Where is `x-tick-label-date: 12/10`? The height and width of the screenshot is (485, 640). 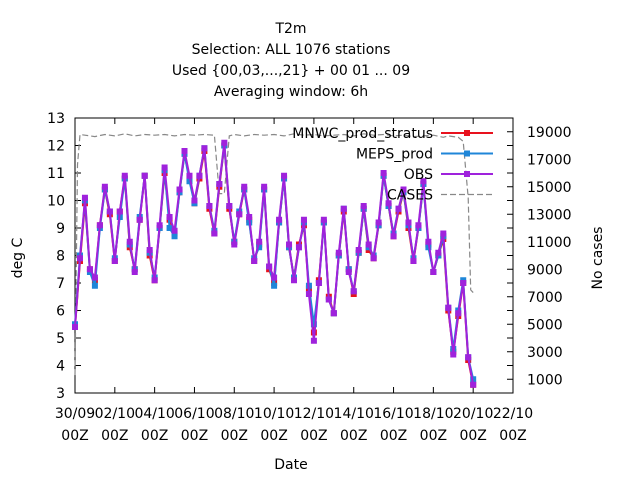 x-tick-label-date: 12/10 is located at coordinates (314, 414).